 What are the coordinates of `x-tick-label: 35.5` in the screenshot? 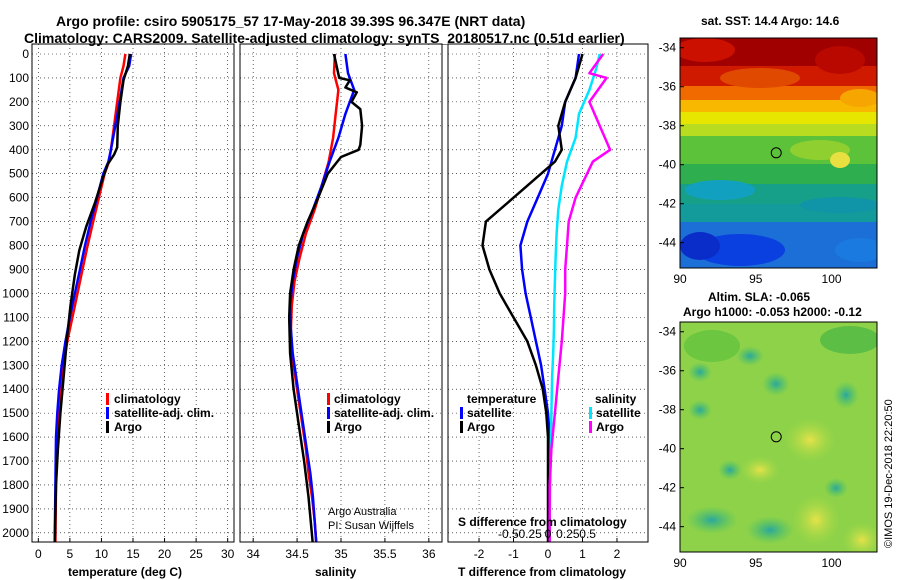 It's located at (385, 554).